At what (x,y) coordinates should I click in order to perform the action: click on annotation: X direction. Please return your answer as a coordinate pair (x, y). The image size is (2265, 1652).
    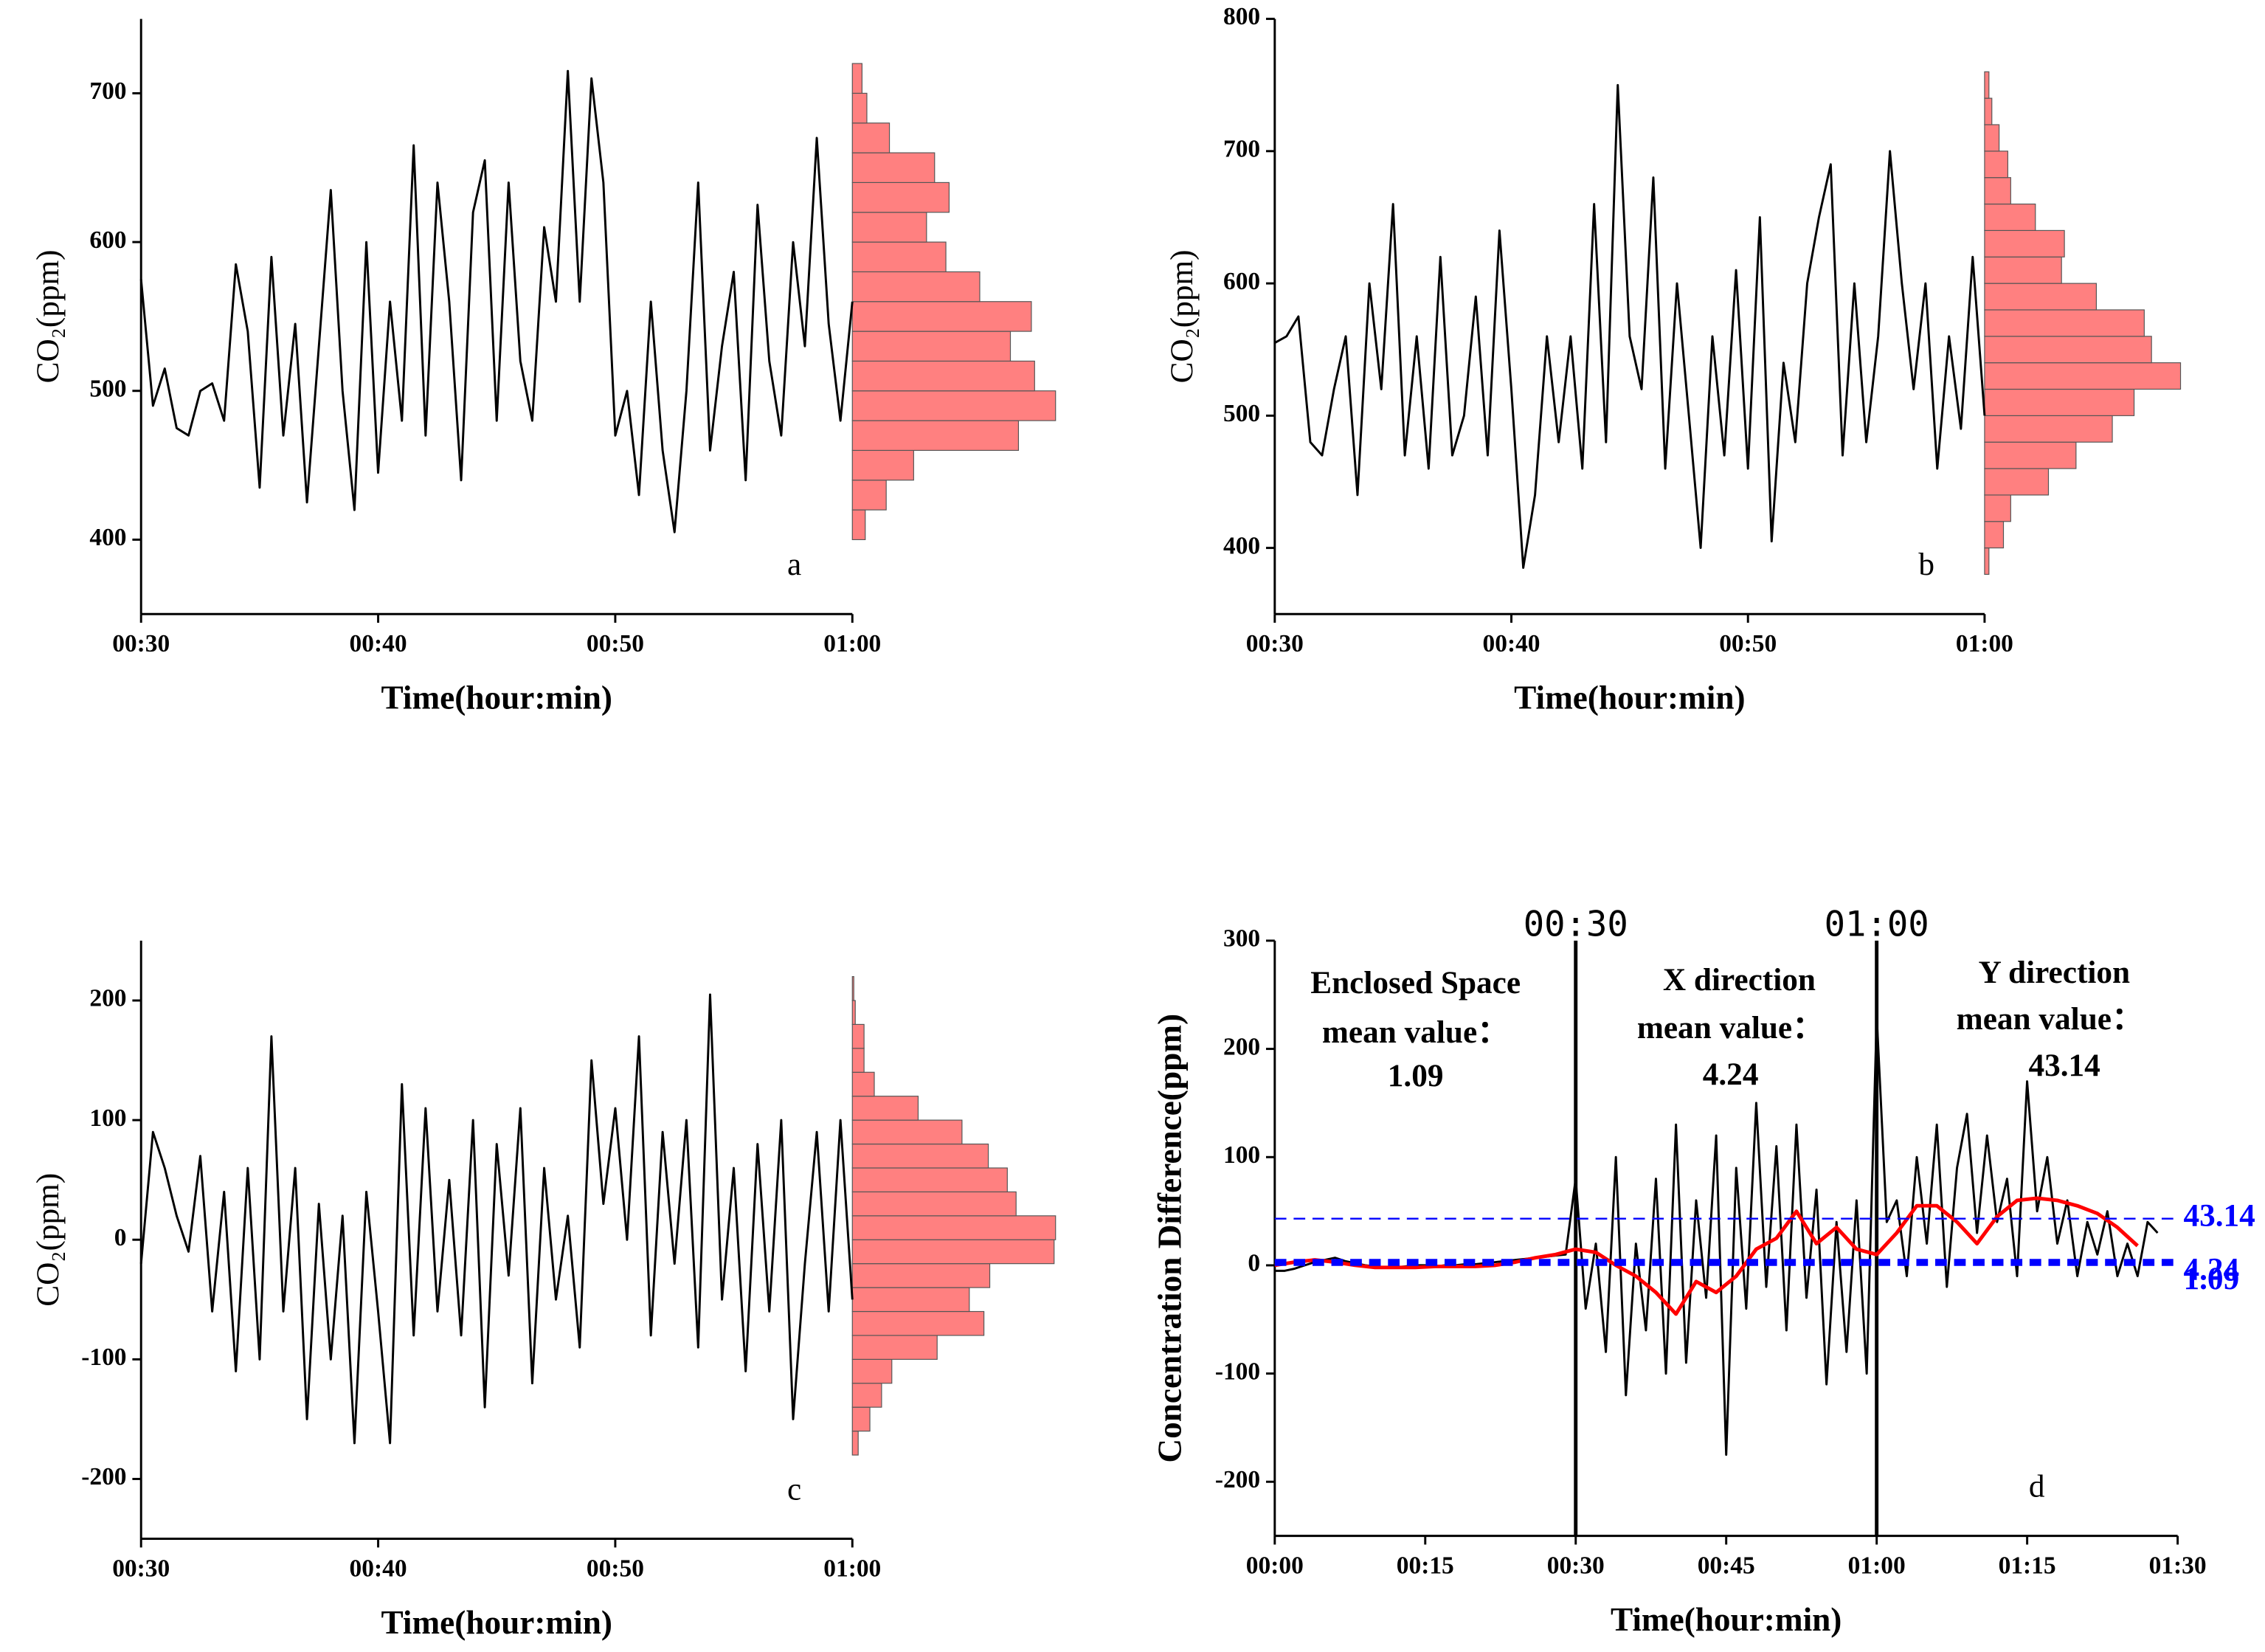
    Looking at the image, I should click on (1739, 980).